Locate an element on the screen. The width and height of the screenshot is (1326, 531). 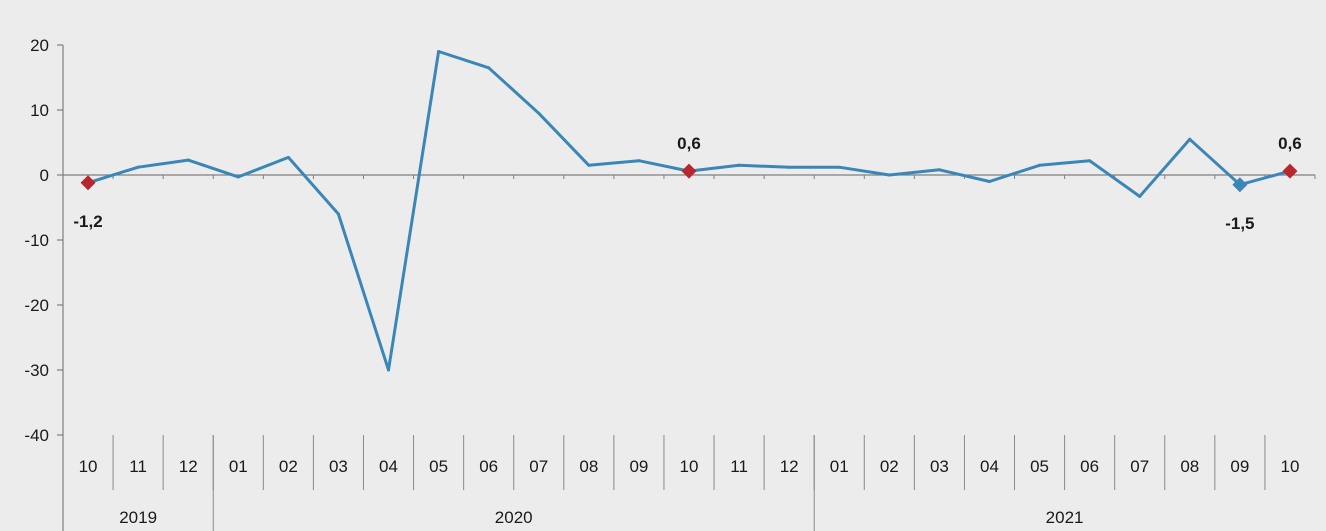
year-label: 2019 is located at coordinates (138, 517).